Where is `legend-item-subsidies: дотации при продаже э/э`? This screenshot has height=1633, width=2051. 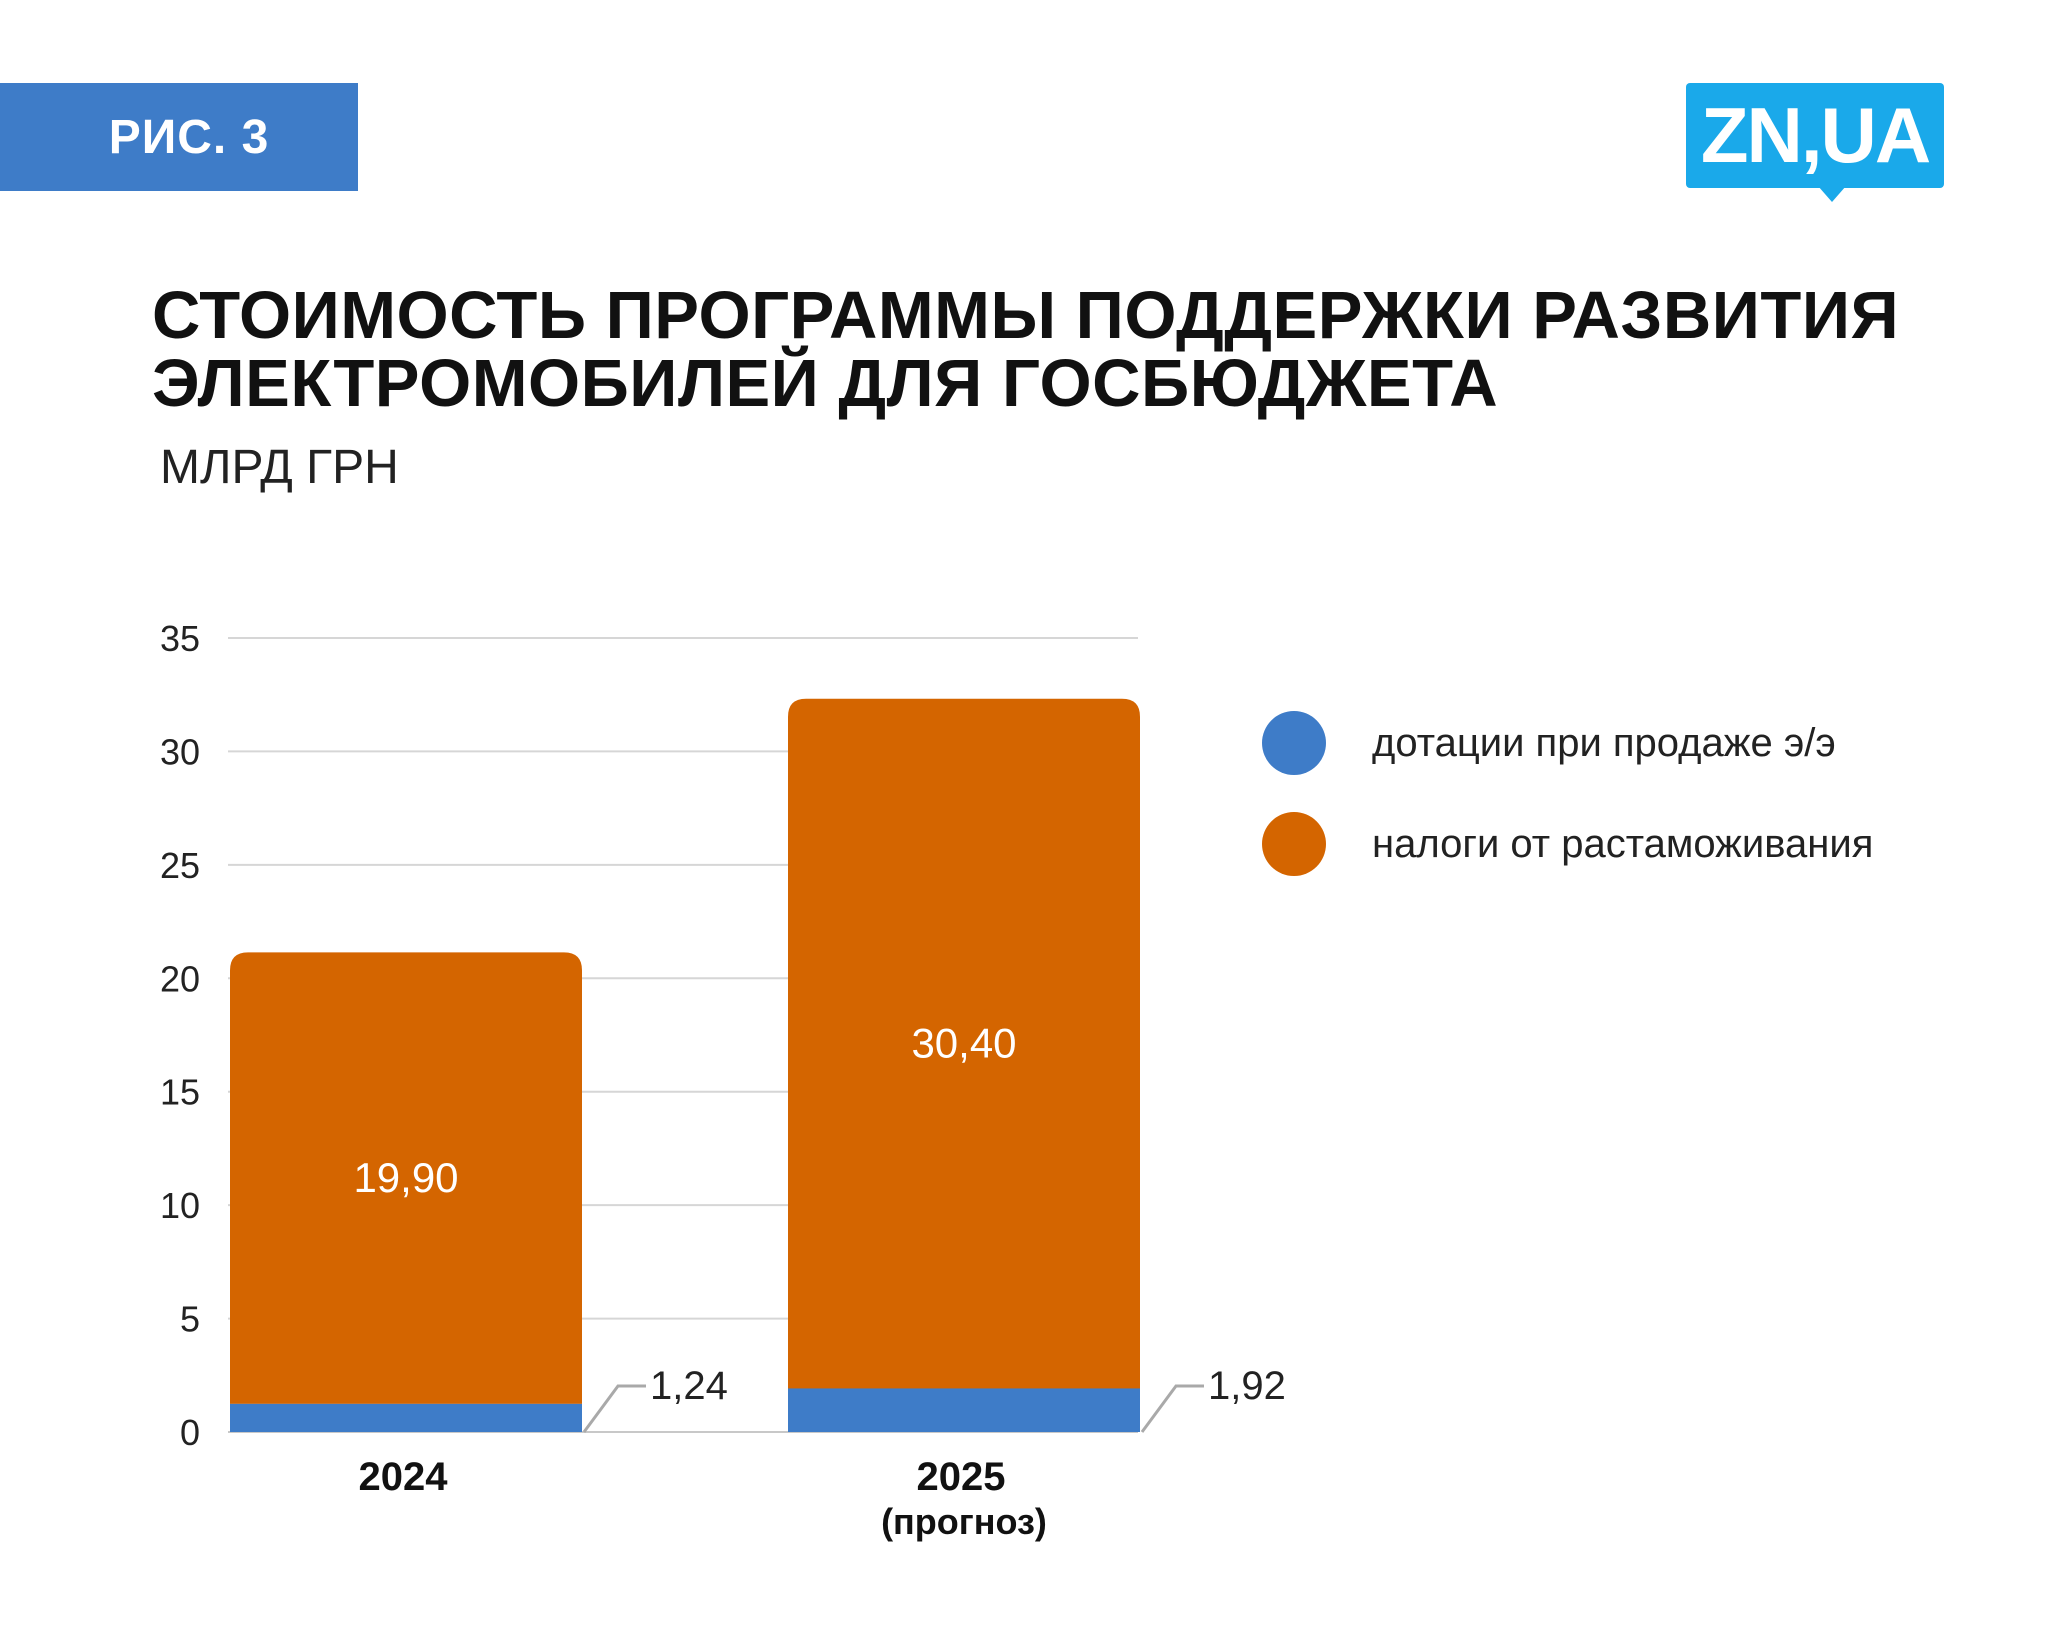
legend-item-subsidies: дотации при продаже э/э is located at coordinates (1567, 743).